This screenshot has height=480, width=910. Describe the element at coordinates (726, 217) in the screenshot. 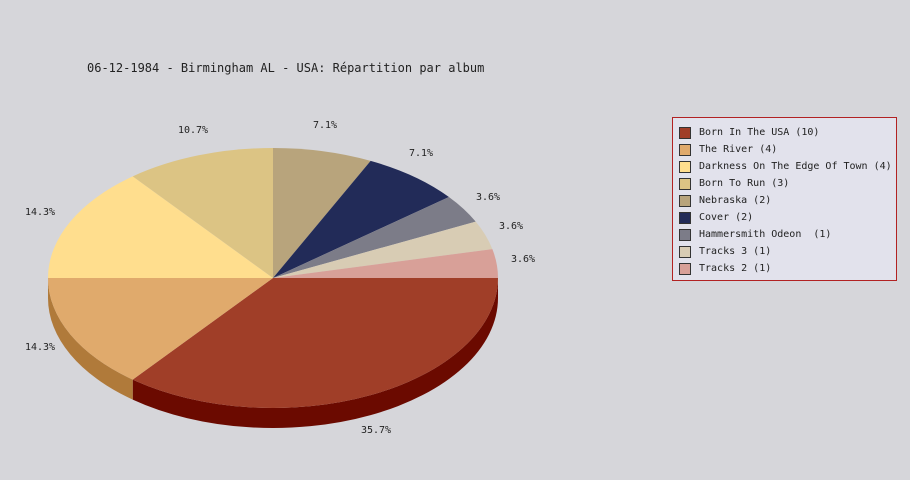

I see `legend-label: Cover (2)` at that location.